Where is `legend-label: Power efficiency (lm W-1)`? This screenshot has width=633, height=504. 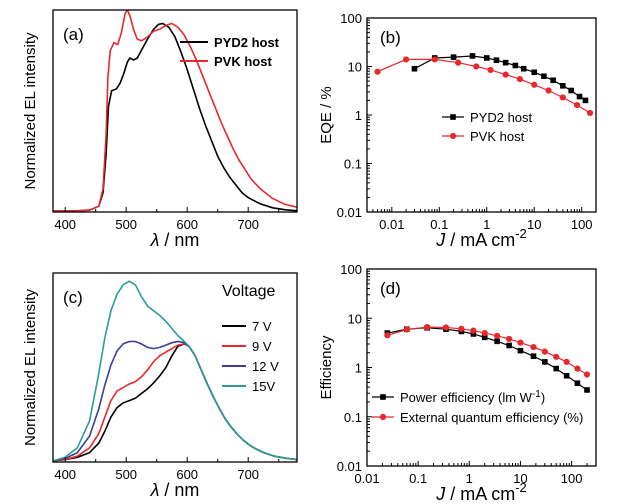
legend-label: Power efficiency (lm W-1) is located at coordinates (472, 397).